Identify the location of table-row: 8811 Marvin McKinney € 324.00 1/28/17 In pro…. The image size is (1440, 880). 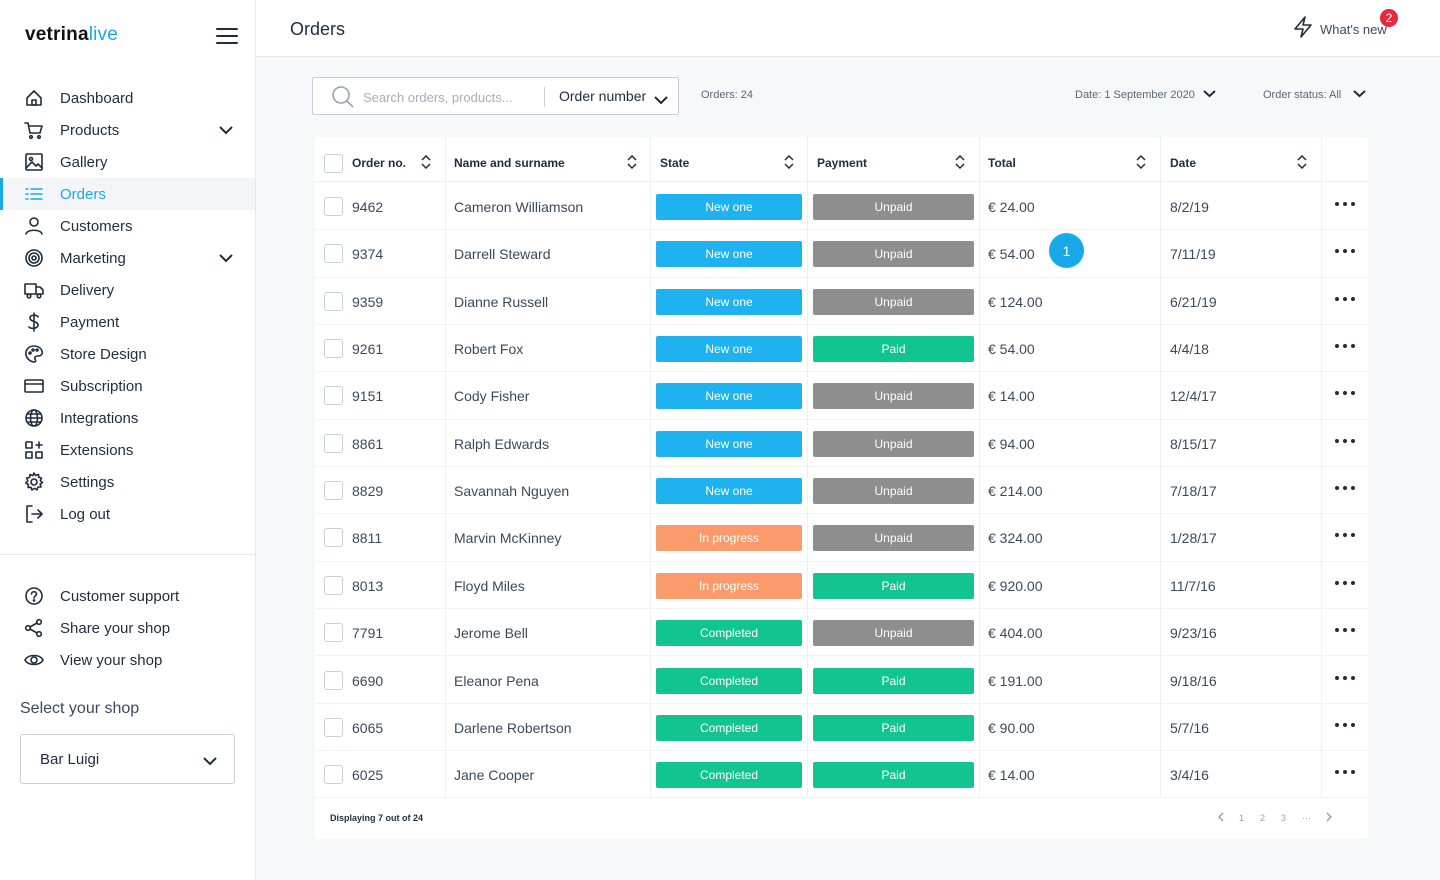
(841, 538).